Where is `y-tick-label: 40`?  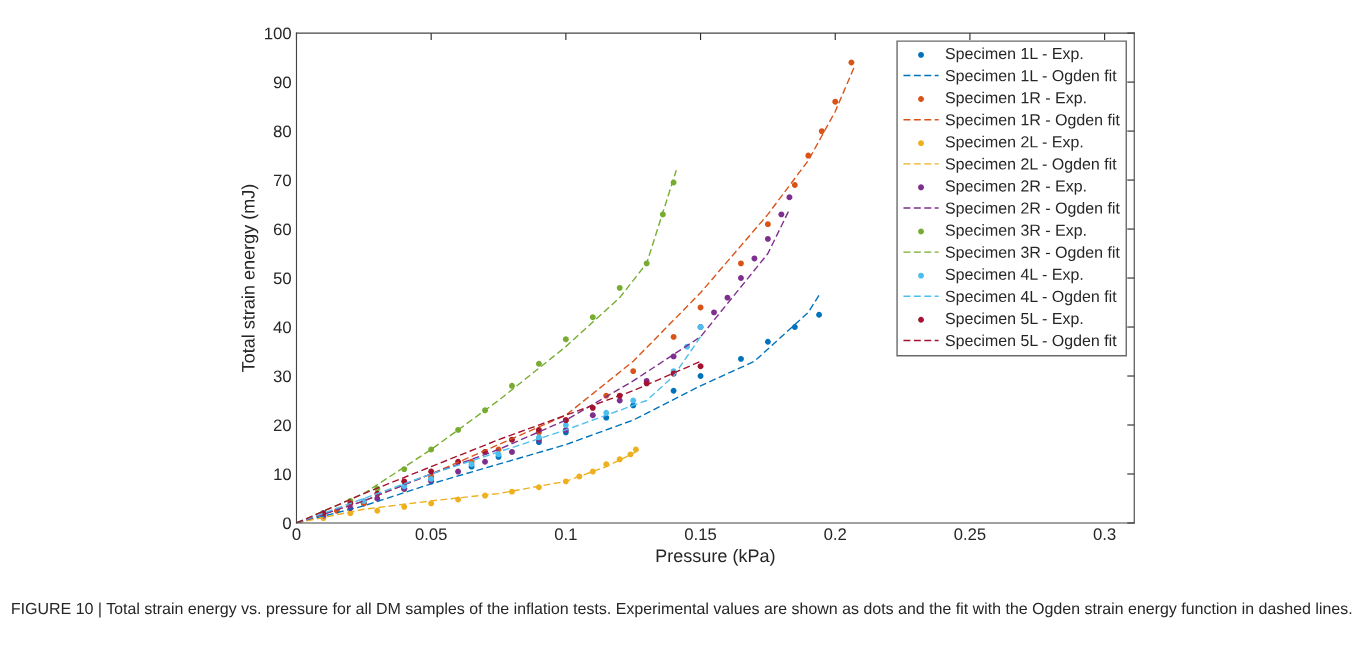 y-tick-label: 40 is located at coordinates (282, 327).